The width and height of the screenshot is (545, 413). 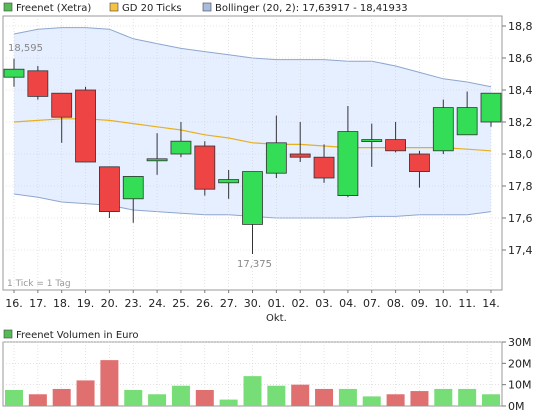 I want to click on volume-bars, so click(x=252, y=383).